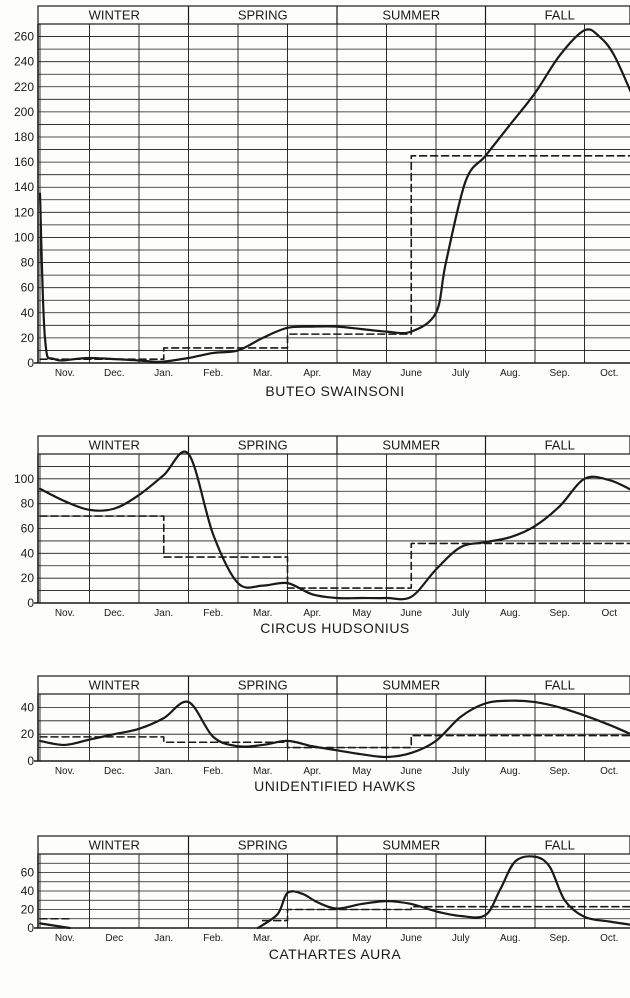  What do you see at coordinates (24, 62) in the screenshot?
I see `y-tick-label: 240` at bounding box center [24, 62].